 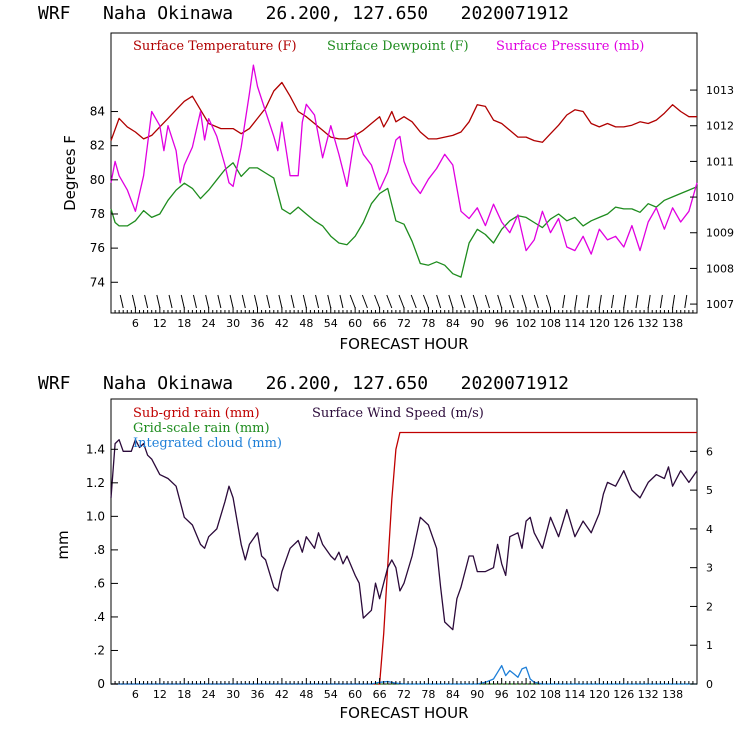 I want to click on x-tick-label: 102, so click(x=526, y=694).